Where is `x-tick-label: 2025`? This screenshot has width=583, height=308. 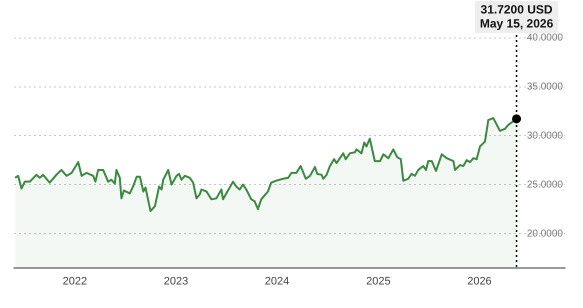 x-tick-label: 2025 is located at coordinates (378, 281).